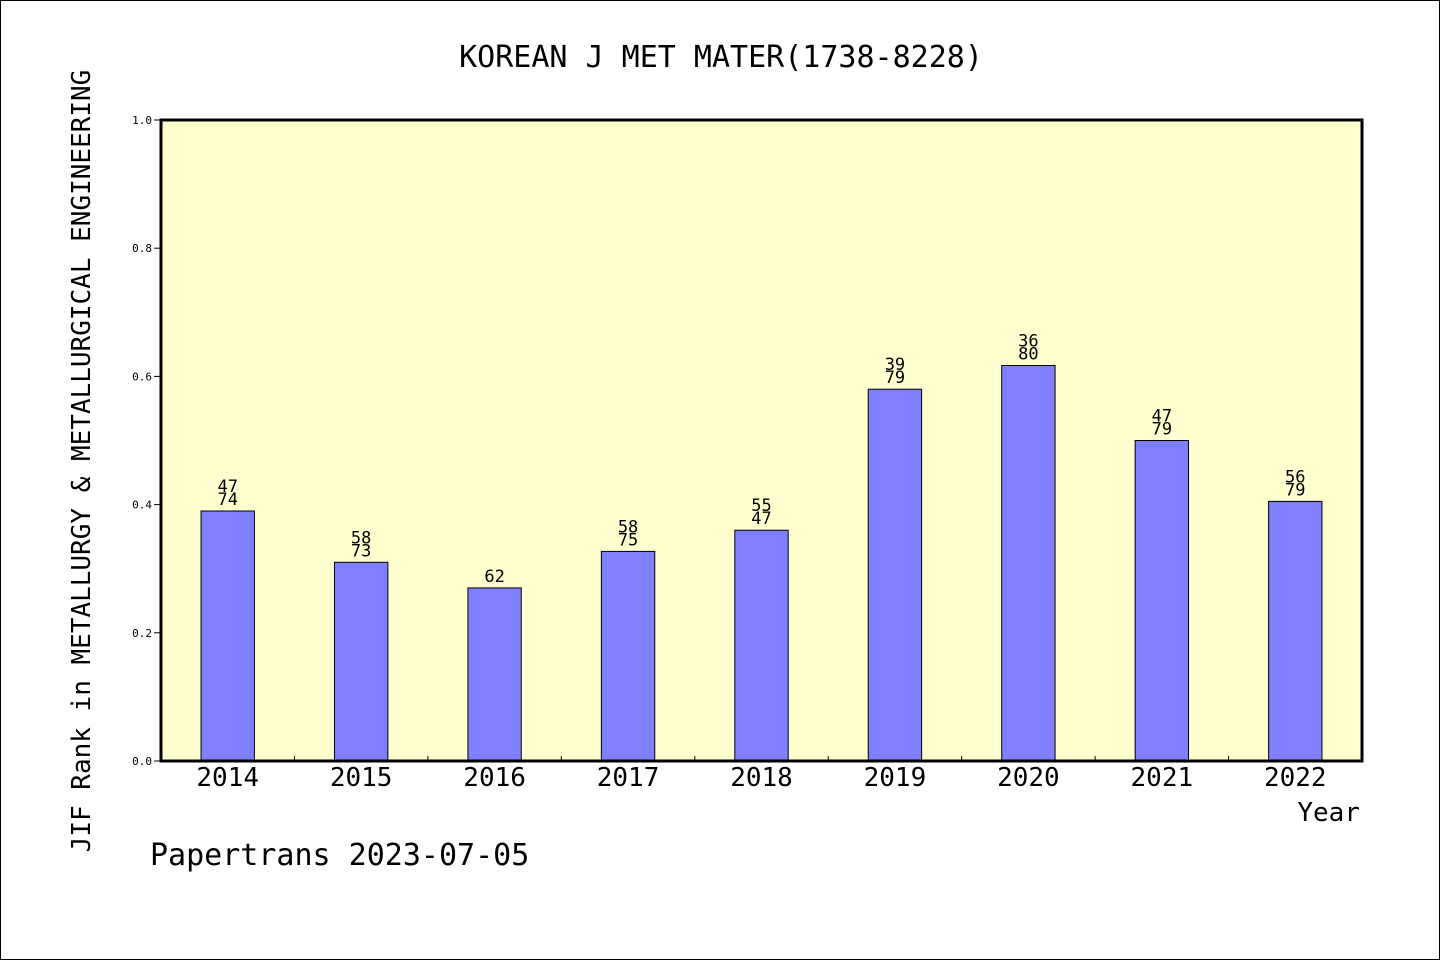  Describe the element at coordinates (227, 500) in the screenshot. I see `bar-label-2014-2: 74` at that location.